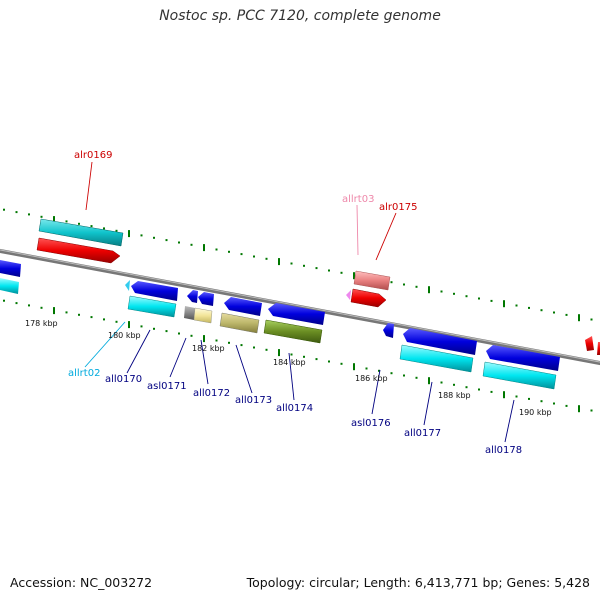  I want to click on gene-label-all0173: all0173, so click(253, 400).